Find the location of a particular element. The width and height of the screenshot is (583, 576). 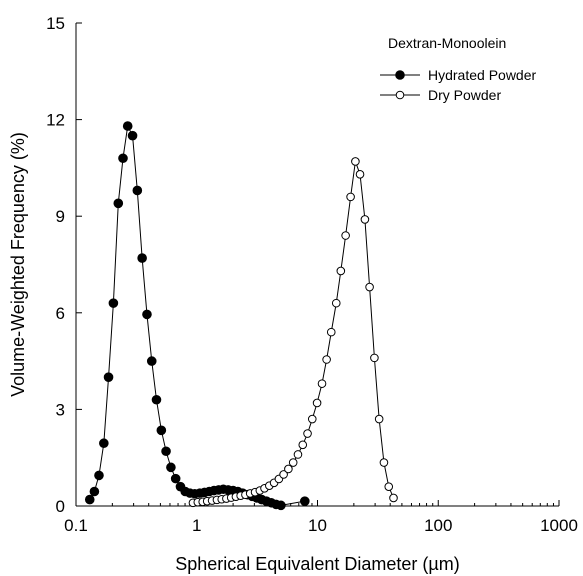

legend-entries: Hydrated Powder Dry Powder is located at coordinates (458, 85).